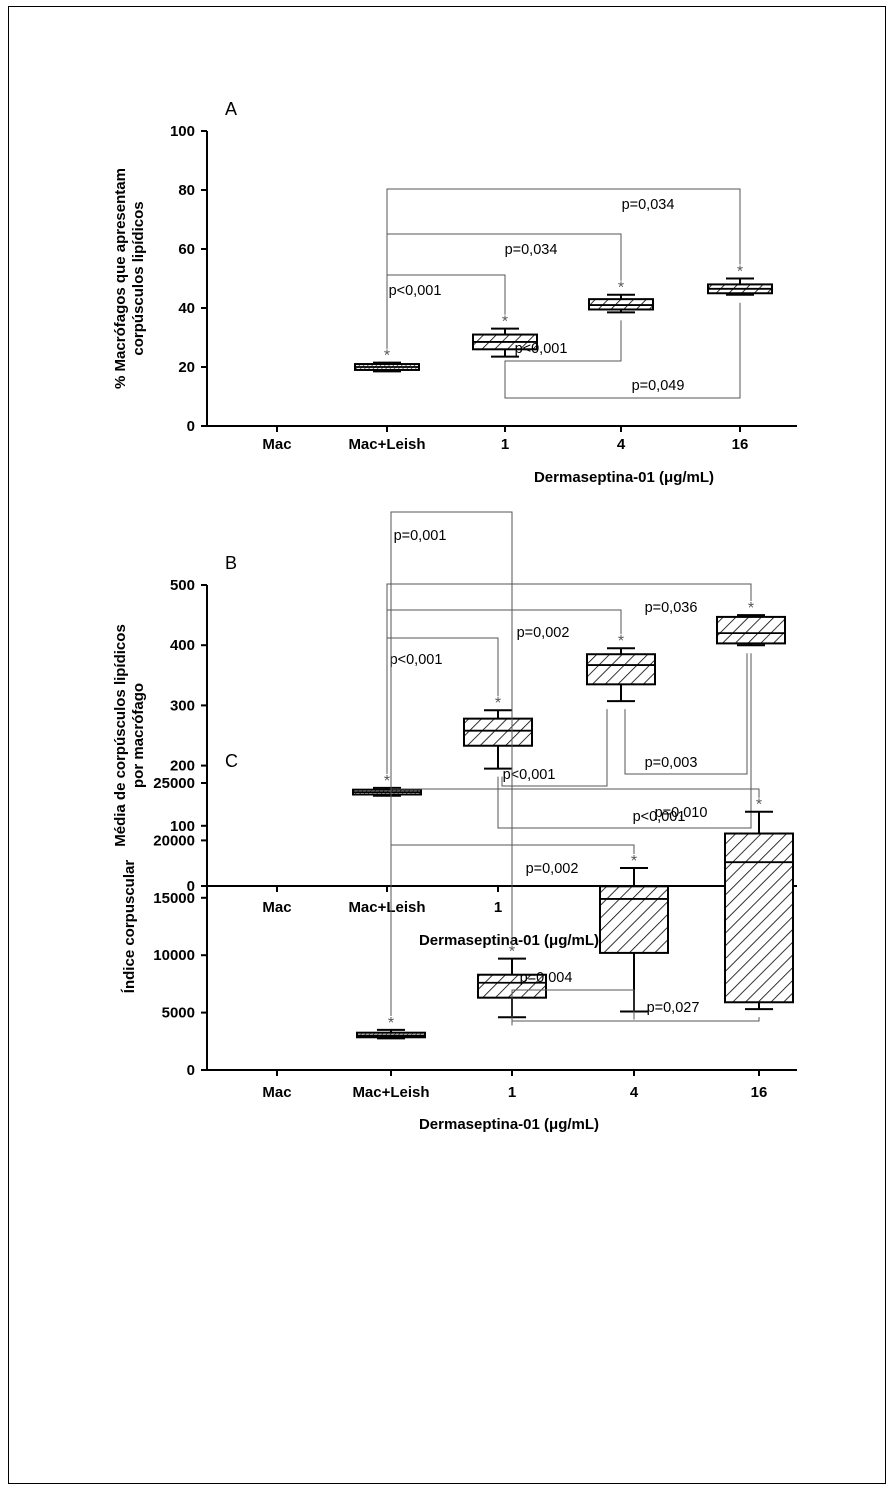 The height and width of the screenshot is (1490, 894). I want to click on comparison-bracket: p=0,001, so click(451, 763).